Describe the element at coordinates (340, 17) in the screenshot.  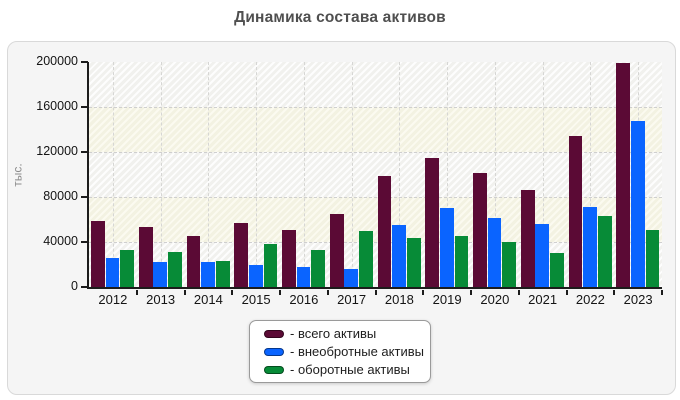
I see `chart-title: Динамика состава активов` at that location.